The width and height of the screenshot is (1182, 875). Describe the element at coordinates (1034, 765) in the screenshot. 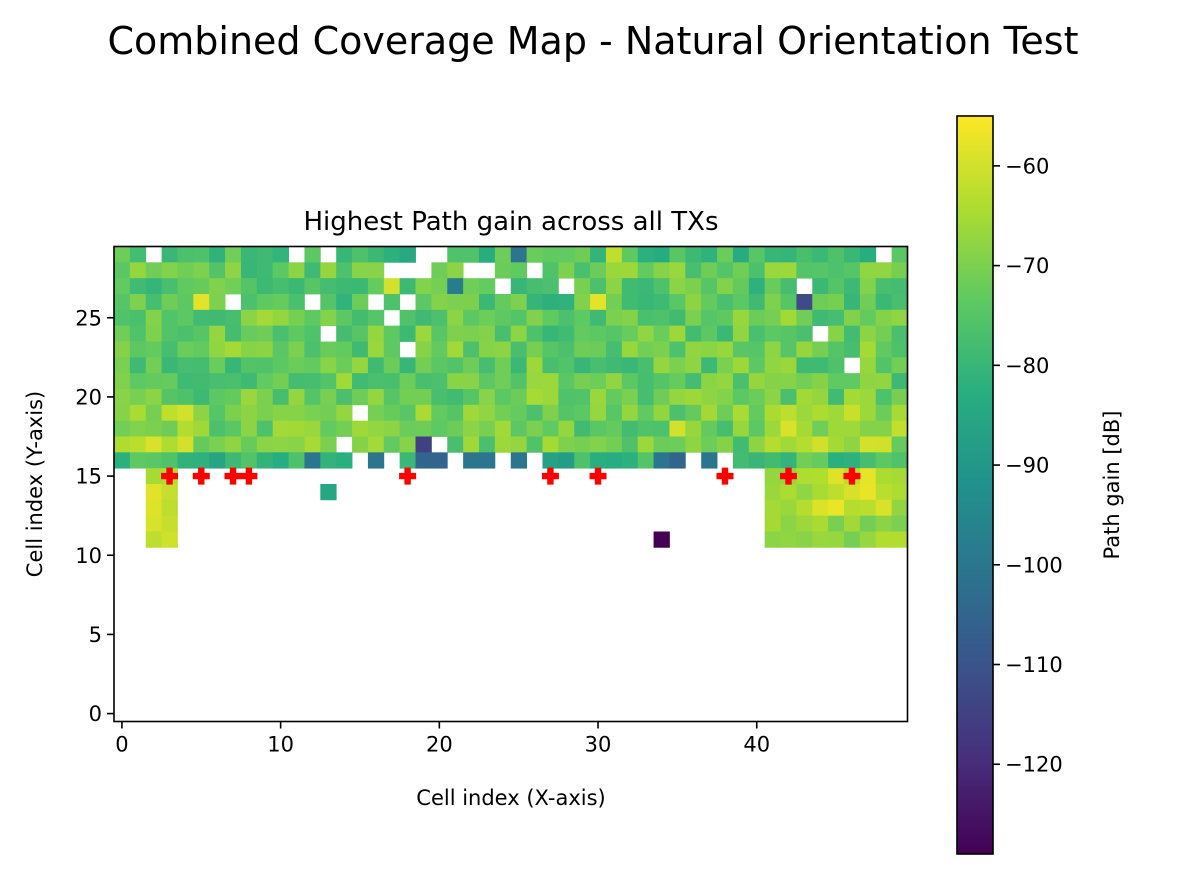

I see `colorbar-tick-label: −120` at that location.